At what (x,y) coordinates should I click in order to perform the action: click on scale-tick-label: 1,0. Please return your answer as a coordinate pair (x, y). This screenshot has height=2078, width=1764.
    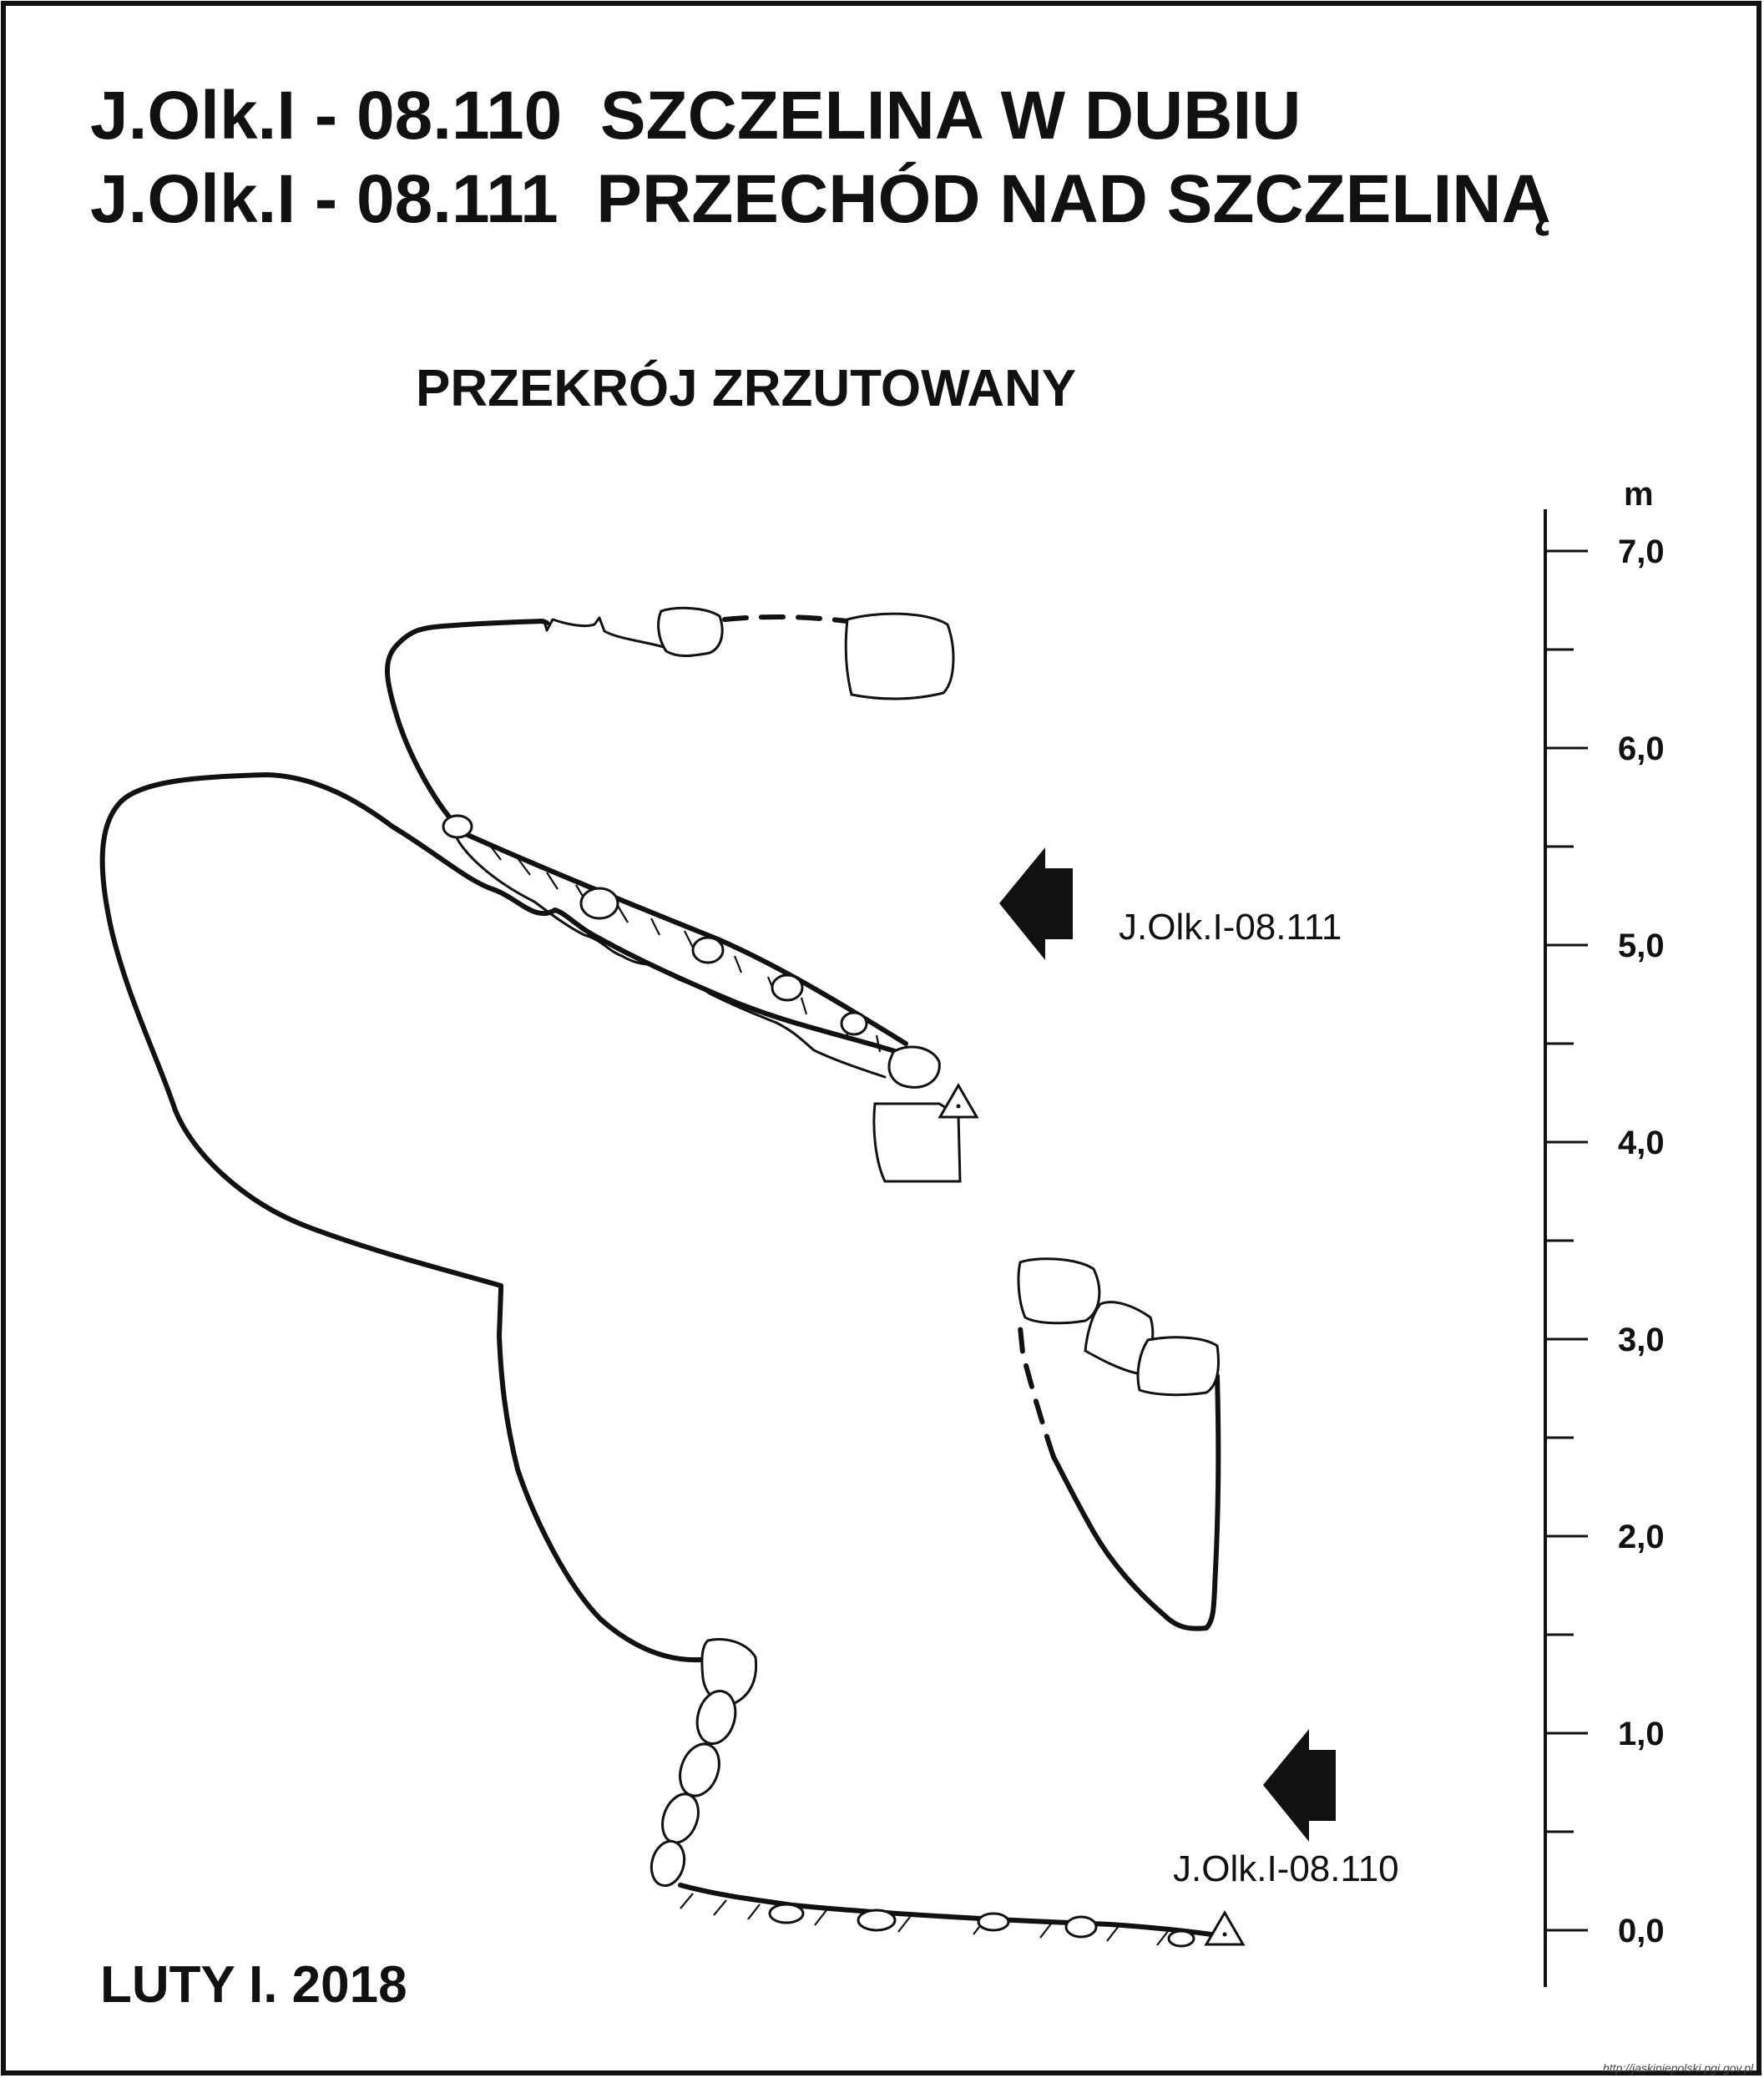
    Looking at the image, I should click on (1642, 1734).